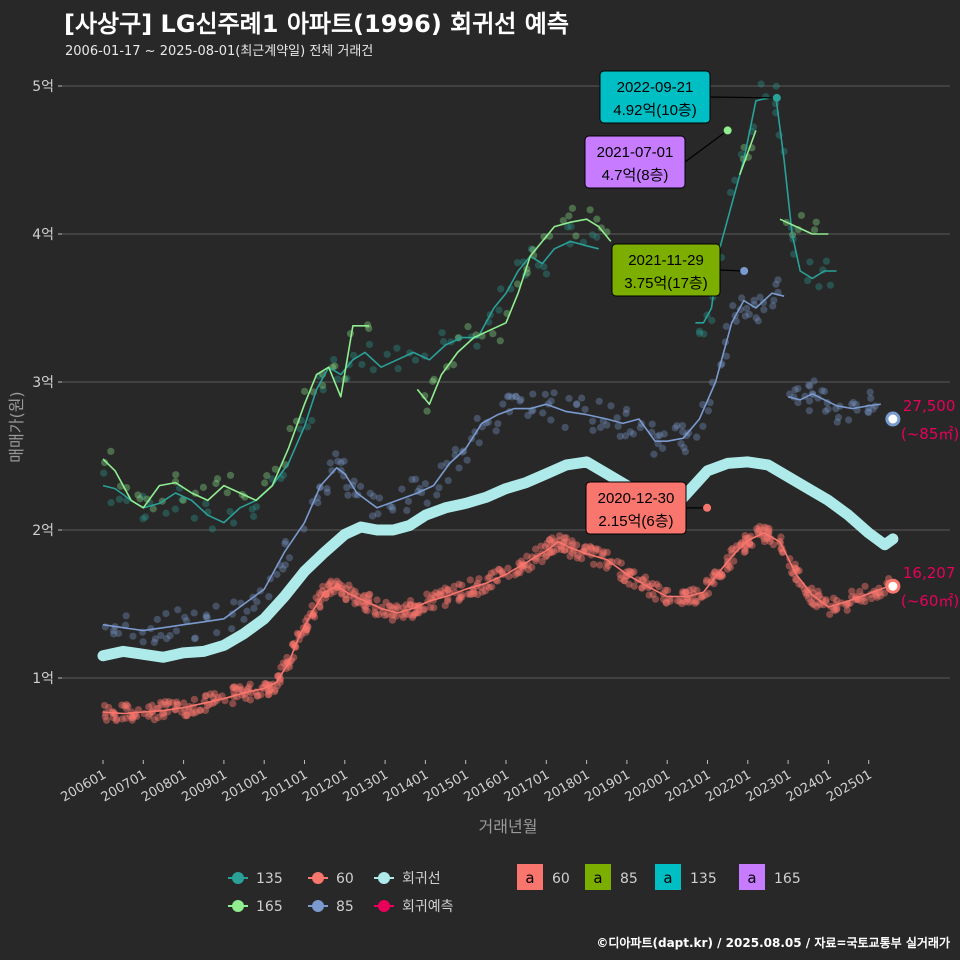 This screenshot has width=960, height=960. Describe the element at coordinates (204, 786) in the screenshot. I see `x-tick-label: 200901` at that location.